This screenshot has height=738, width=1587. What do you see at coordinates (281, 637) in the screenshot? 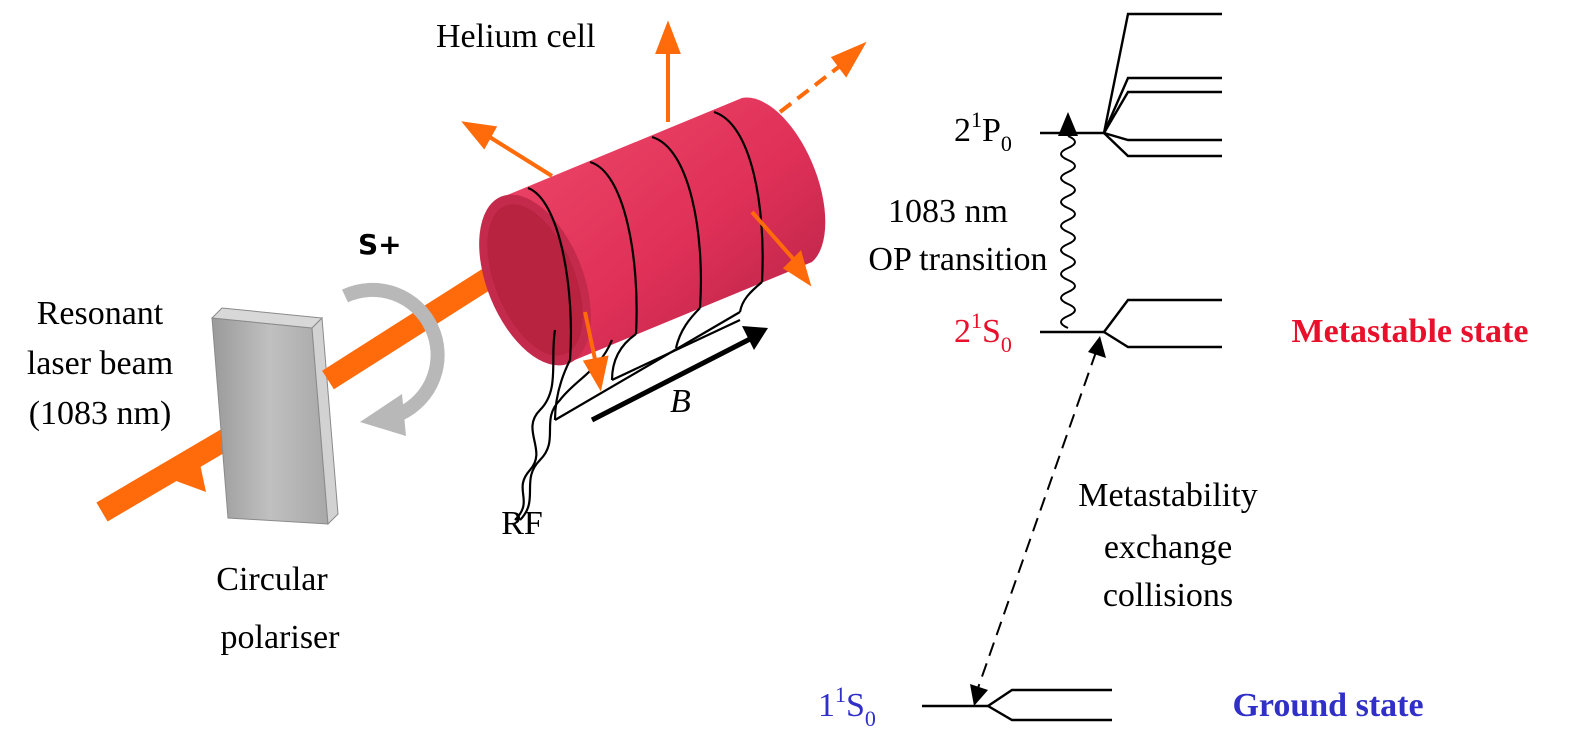
I see `polariser-label-line2: polariser` at bounding box center [281, 637].